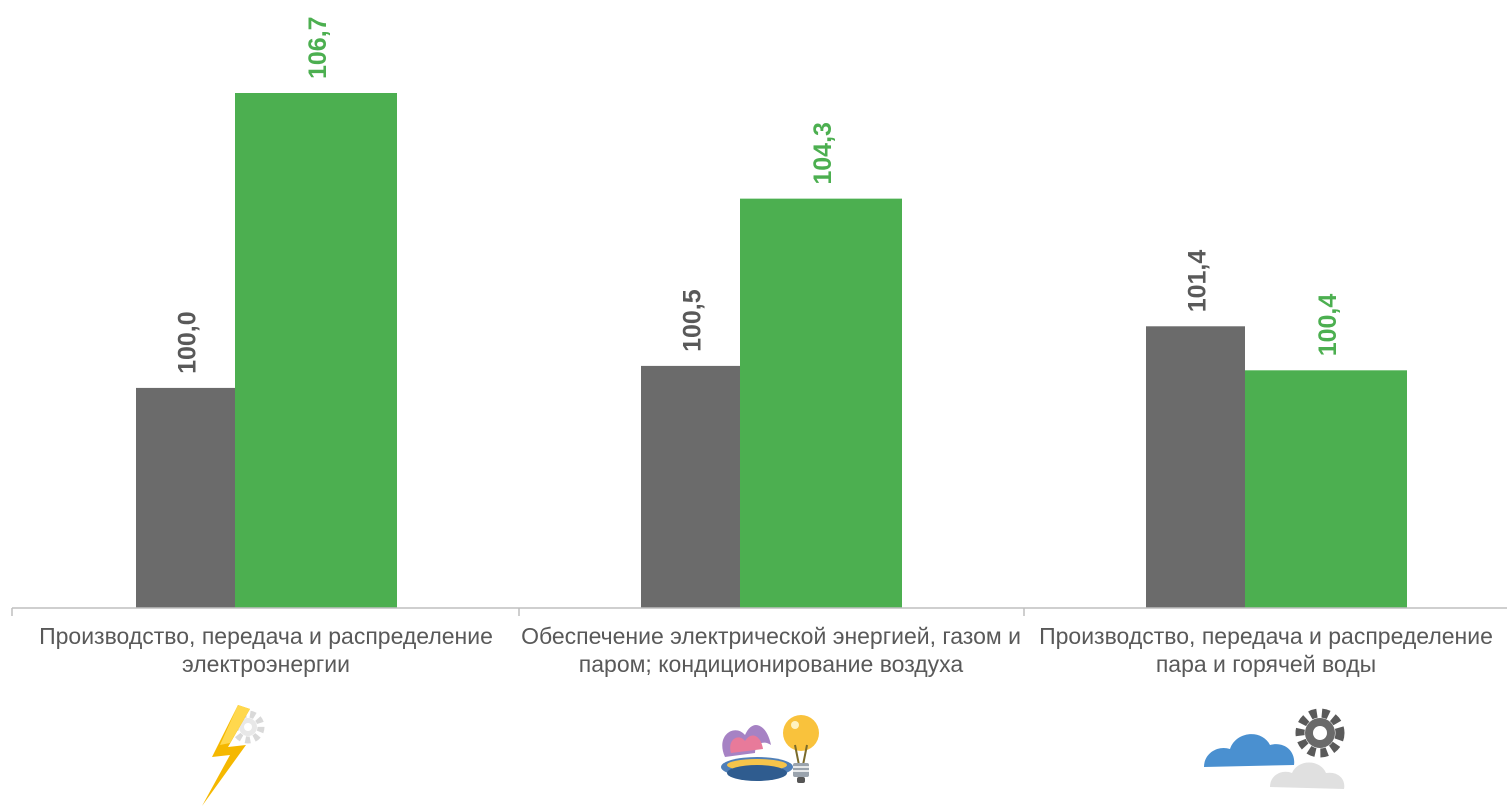 The width and height of the screenshot is (1507, 811). What do you see at coordinates (693, 320) in the screenshot?
I see `data-label: 100,5` at bounding box center [693, 320].